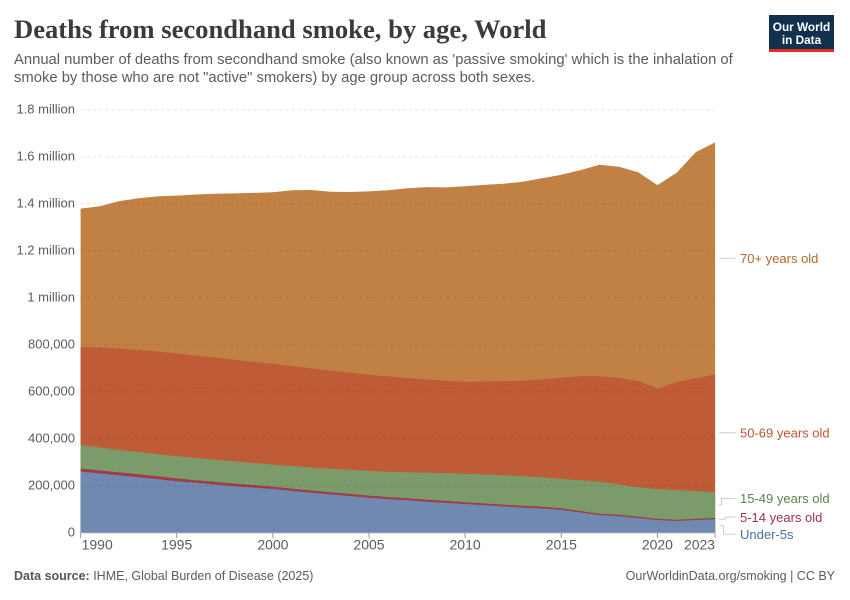  What do you see at coordinates (51, 391) in the screenshot?
I see `svg-text: 600,000` at bounding box center [51, 391].